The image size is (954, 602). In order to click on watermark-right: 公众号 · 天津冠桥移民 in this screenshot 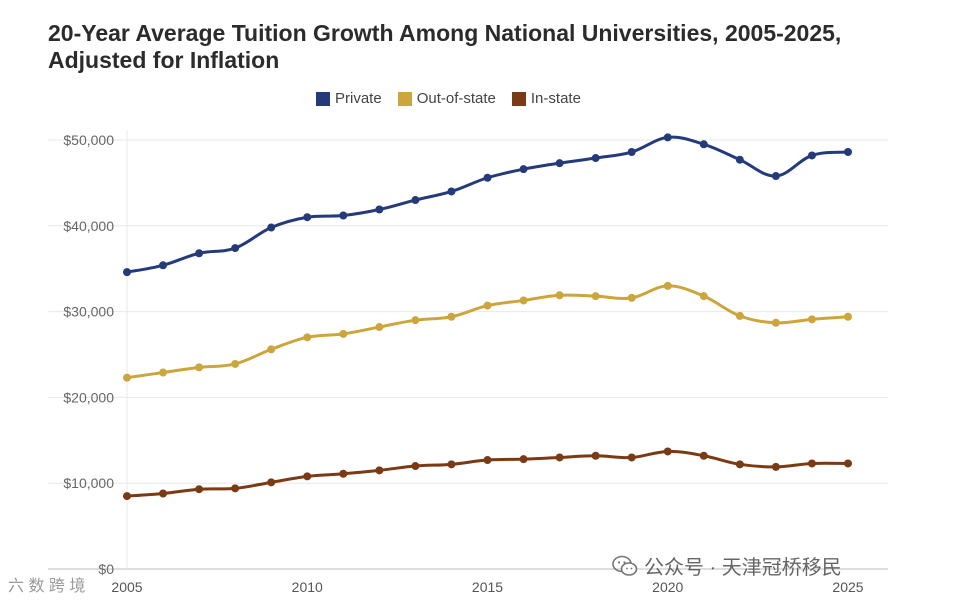, I will do `click(727, 565)`.